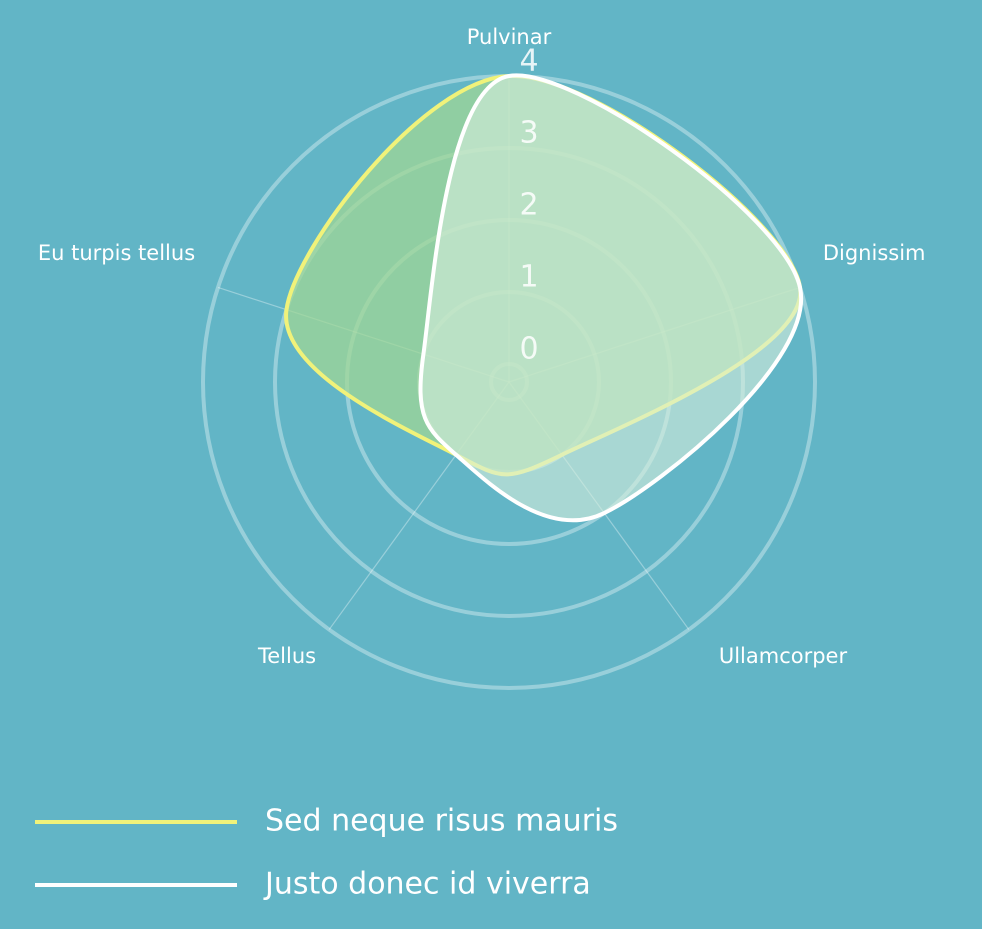 This screenshot has width=982, height=929. I want to click on axis-label: Dignissim, so click(874, 253).